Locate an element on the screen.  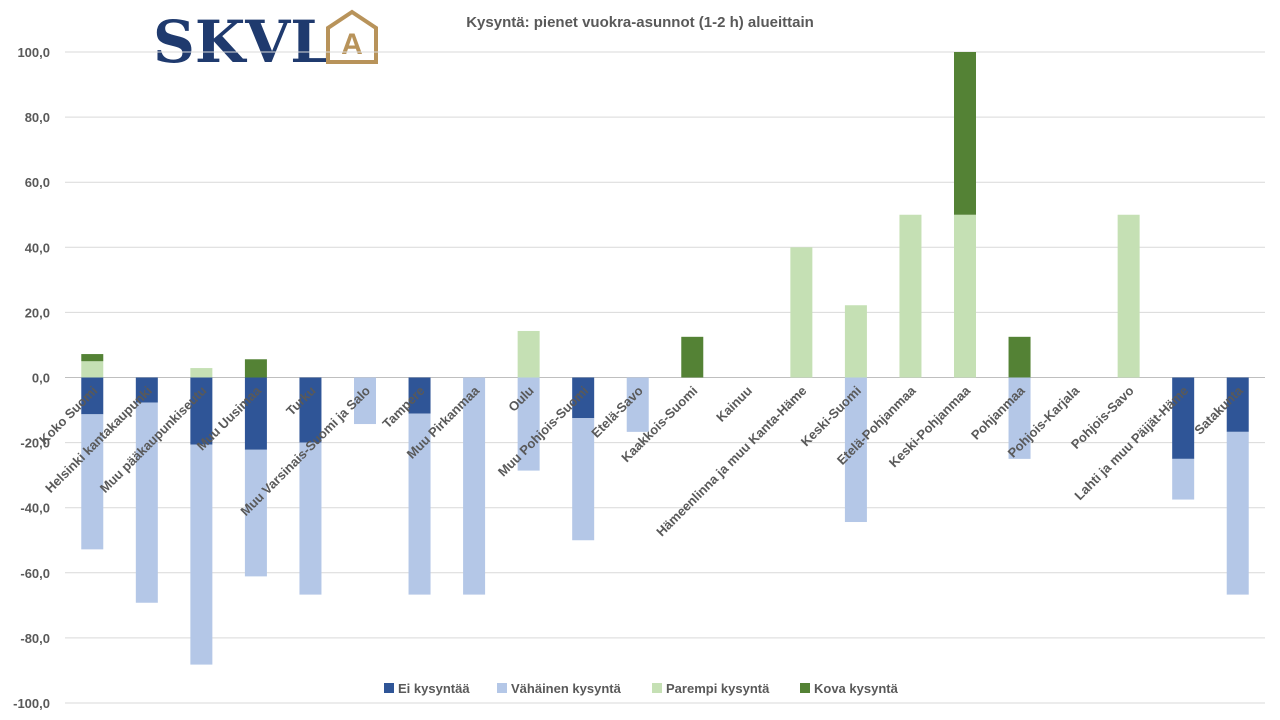
y-tick-label: -80,0 is located at coordinates (35, 638).